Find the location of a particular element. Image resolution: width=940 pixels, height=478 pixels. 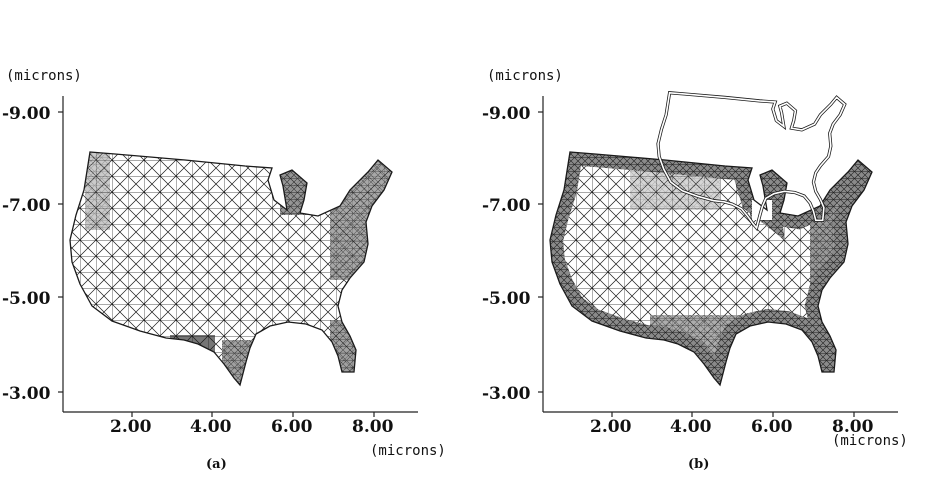

panel-b-x-tick: 4.00 is located at coordinates (691, 427).